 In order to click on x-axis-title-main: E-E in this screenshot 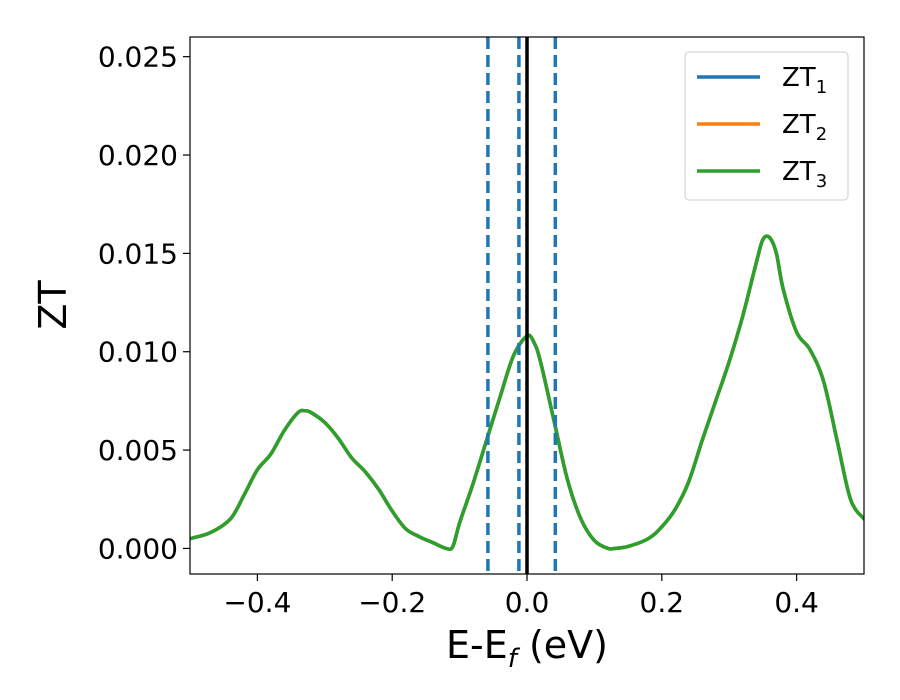, I will do `click(477, 645)`.